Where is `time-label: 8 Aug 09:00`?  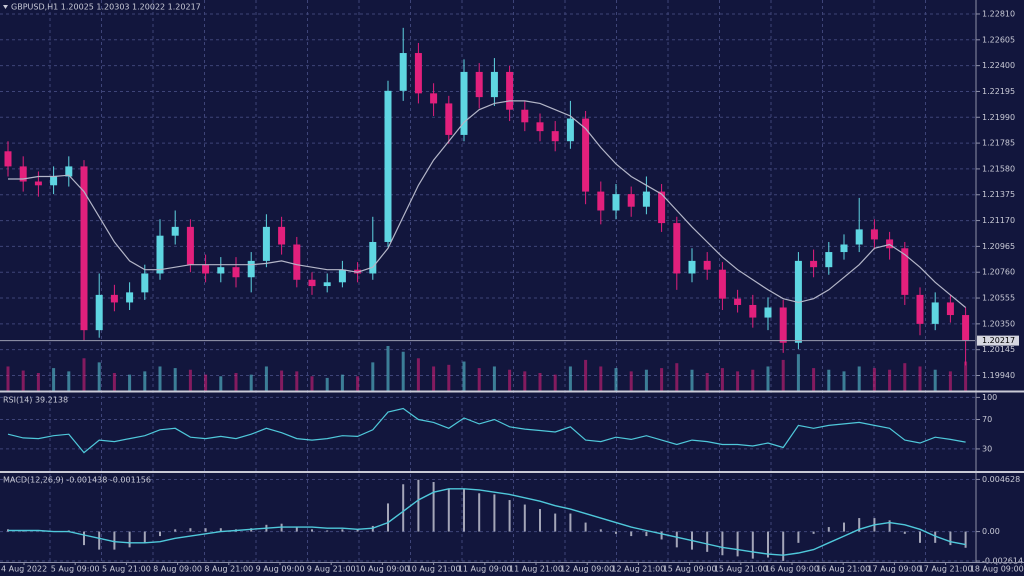 time-label: 8 Aug 09:00 is located at coordinates (177, 569).